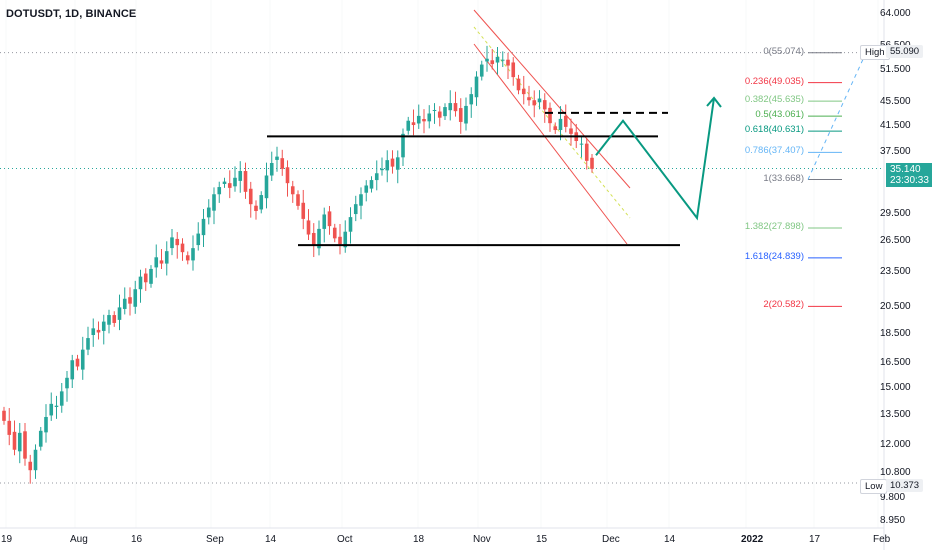 The width and height of the screenshot is (932, 550). What do you see at coordinates (895, 472) in the screenshot?
I see `price-tick-label: 10.800` at bounding box center [895, 472].